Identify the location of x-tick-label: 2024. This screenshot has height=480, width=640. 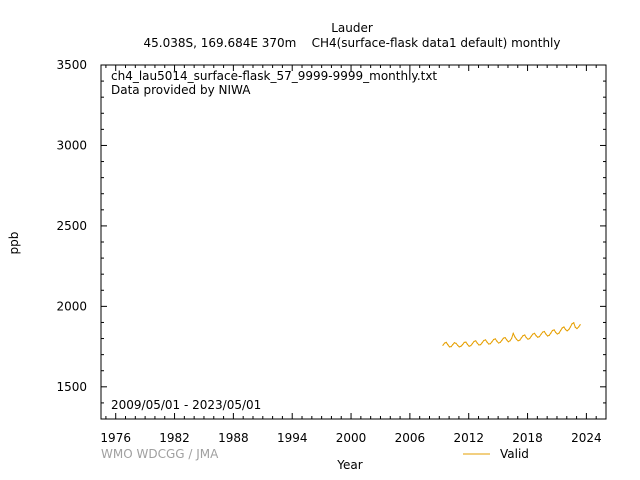
(586, 438).